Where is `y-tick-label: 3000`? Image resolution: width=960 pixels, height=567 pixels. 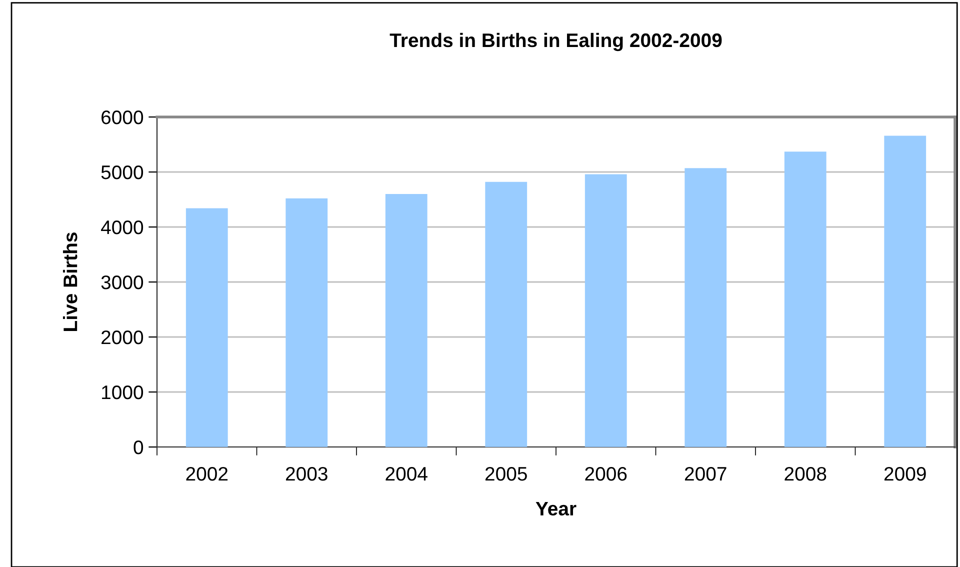 y-tick-label: 3000 is located at coordinates (122, 282).